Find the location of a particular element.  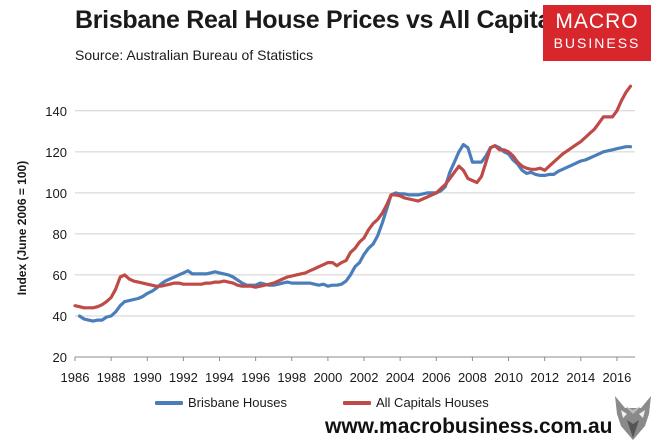

legend-label-capitals: All Capitals Houses is located at coordinates (432, 402).